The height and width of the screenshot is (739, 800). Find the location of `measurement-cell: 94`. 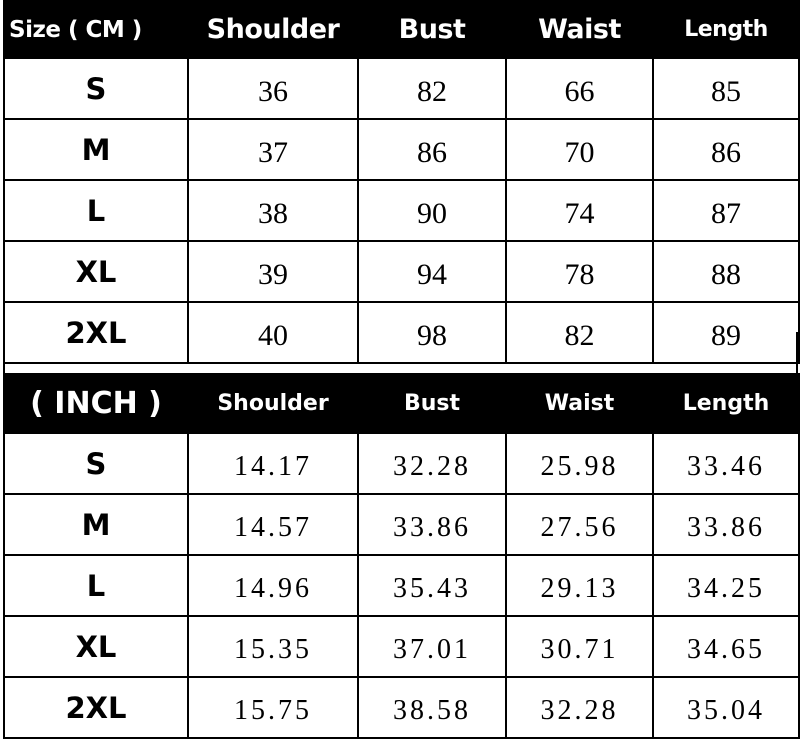

measurement-cell: 94 is located at coordinates (432, 271).